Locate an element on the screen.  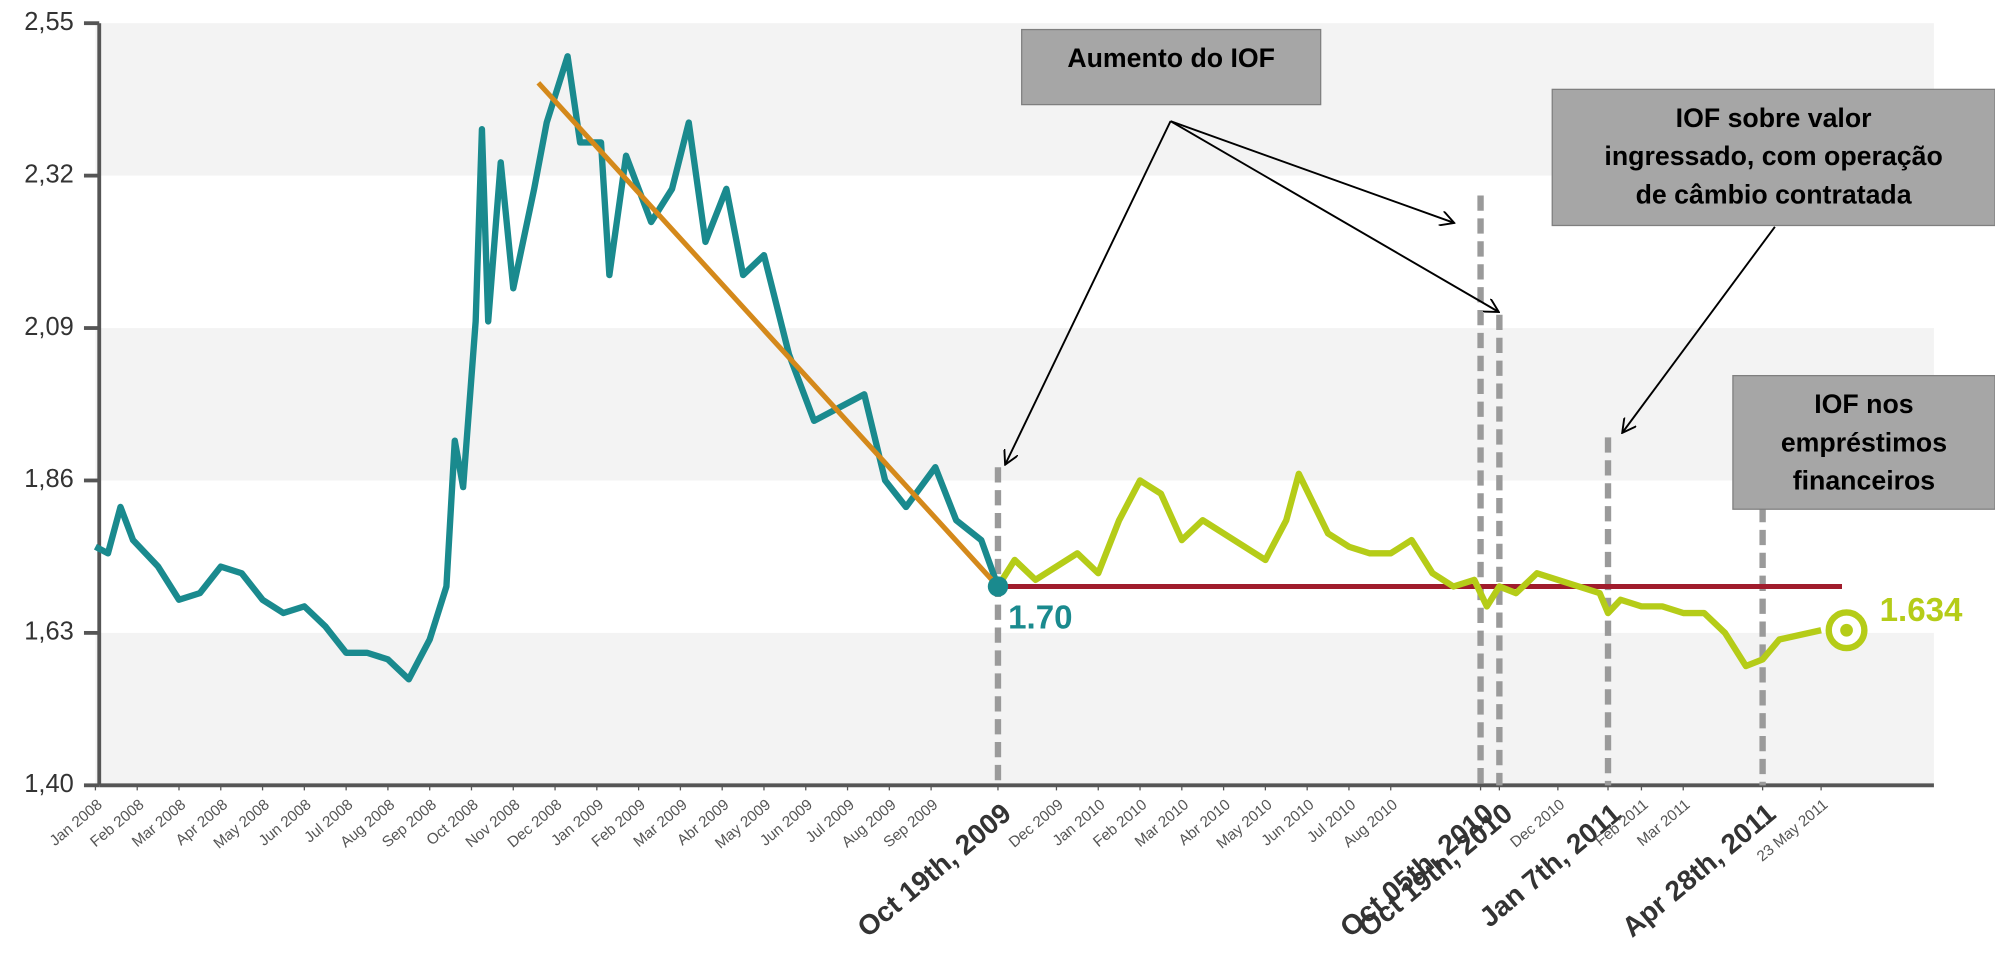
y-tick-label: 1,63 is located at coordinates (49, 632).